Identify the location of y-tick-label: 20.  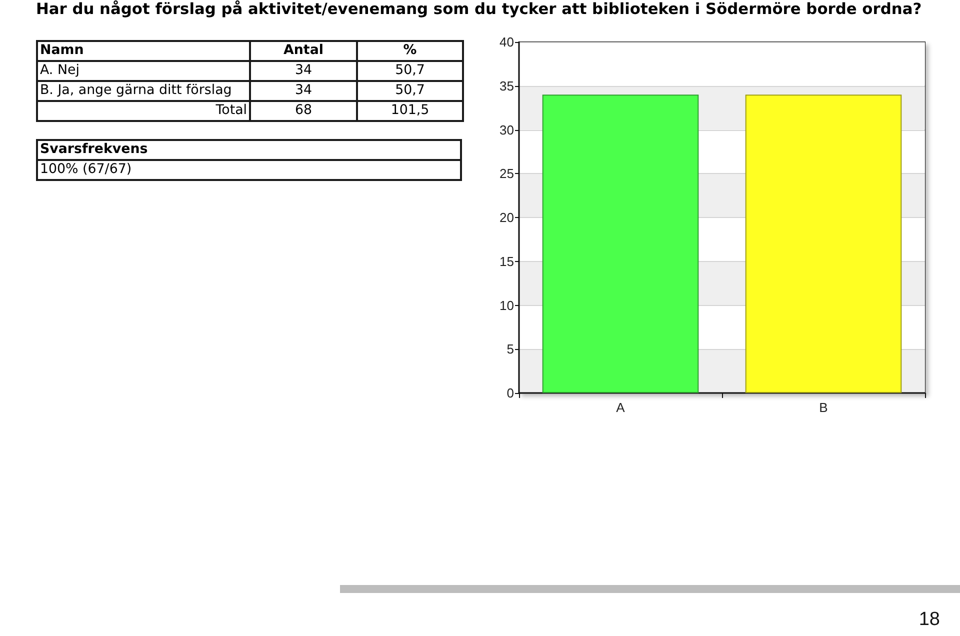
(507, 217).